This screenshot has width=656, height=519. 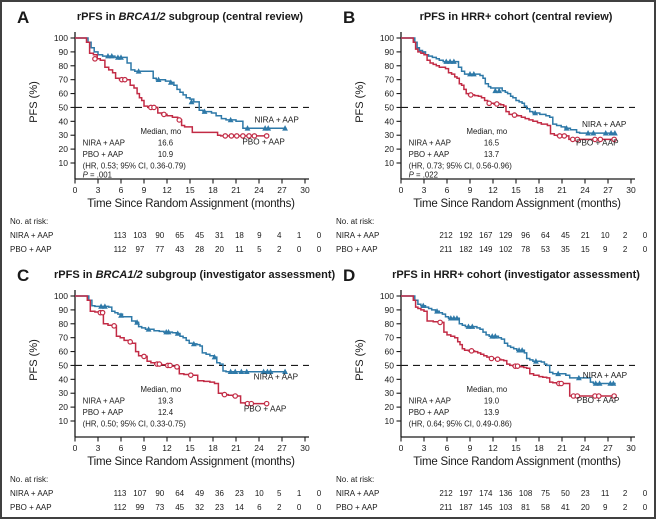 What do you see at coordinates (598, 400) in the screenshot?
I see `series-label-pbo: PBO + AAP` at bounding box center [598, 400].